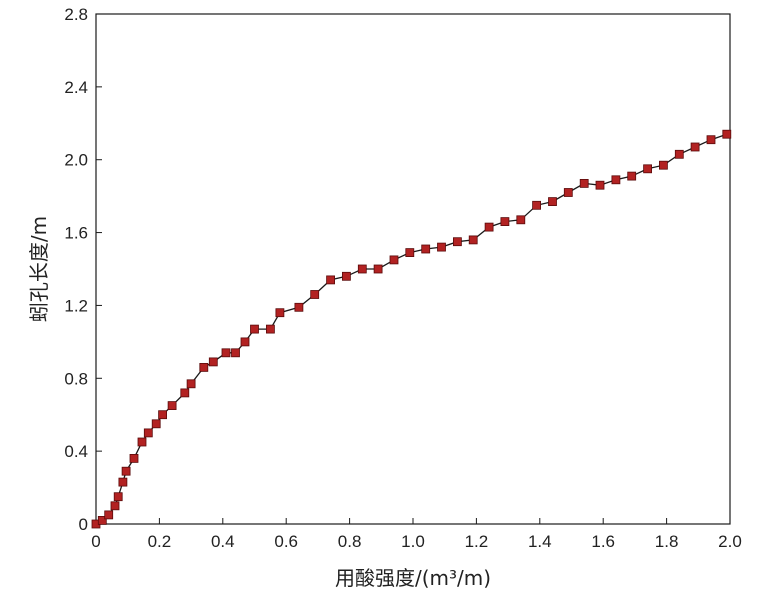 Image resolution: width=784 pixels, height=598 pixels. What do you see at coordinates (413, 541) in the screenshot?
I see `x-tick-label: 1.0` at bounding box center [413, 541].